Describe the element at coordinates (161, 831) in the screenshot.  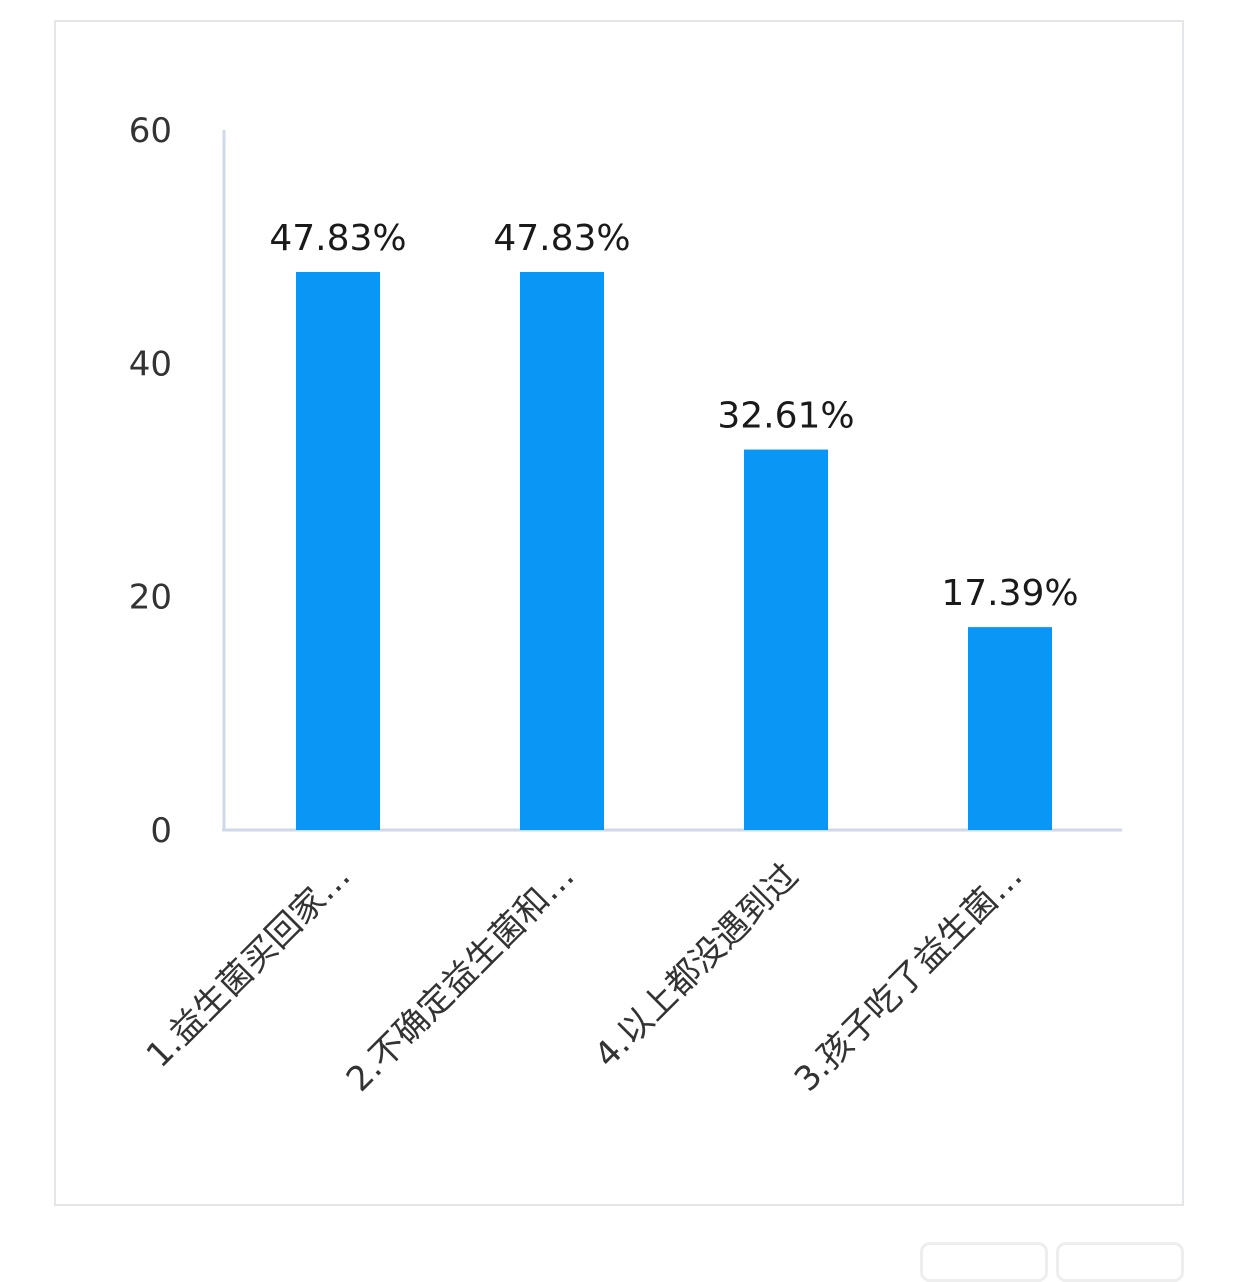
I see `y-tick-label: 0` at that location.